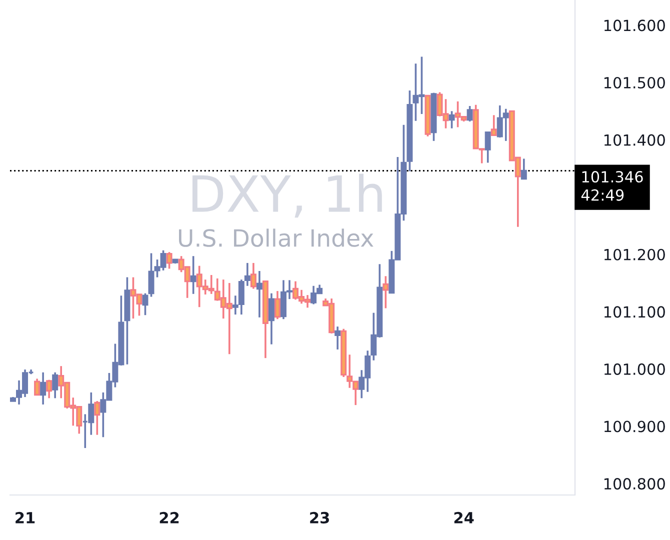 The height and width of the screenshot is (540, 670). Describe the element at coordinates (319, 518) in the screenshot. I see `x-tick-label: 23` at that location.